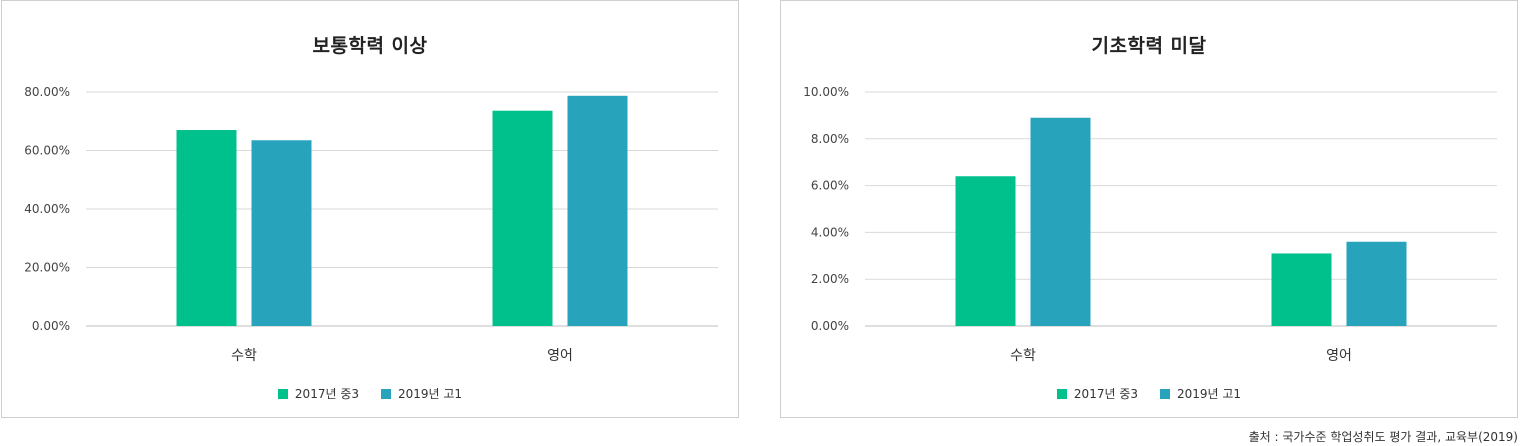 This screenshot has height=446, width=1520. I want to click on y-tick-label: 2.00%, so click(830, 279).